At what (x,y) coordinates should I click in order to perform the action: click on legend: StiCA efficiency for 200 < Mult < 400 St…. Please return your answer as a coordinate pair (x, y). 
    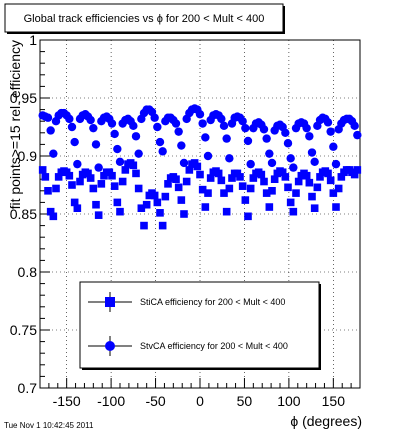
    Looking at the image, I should click on (200, 325).